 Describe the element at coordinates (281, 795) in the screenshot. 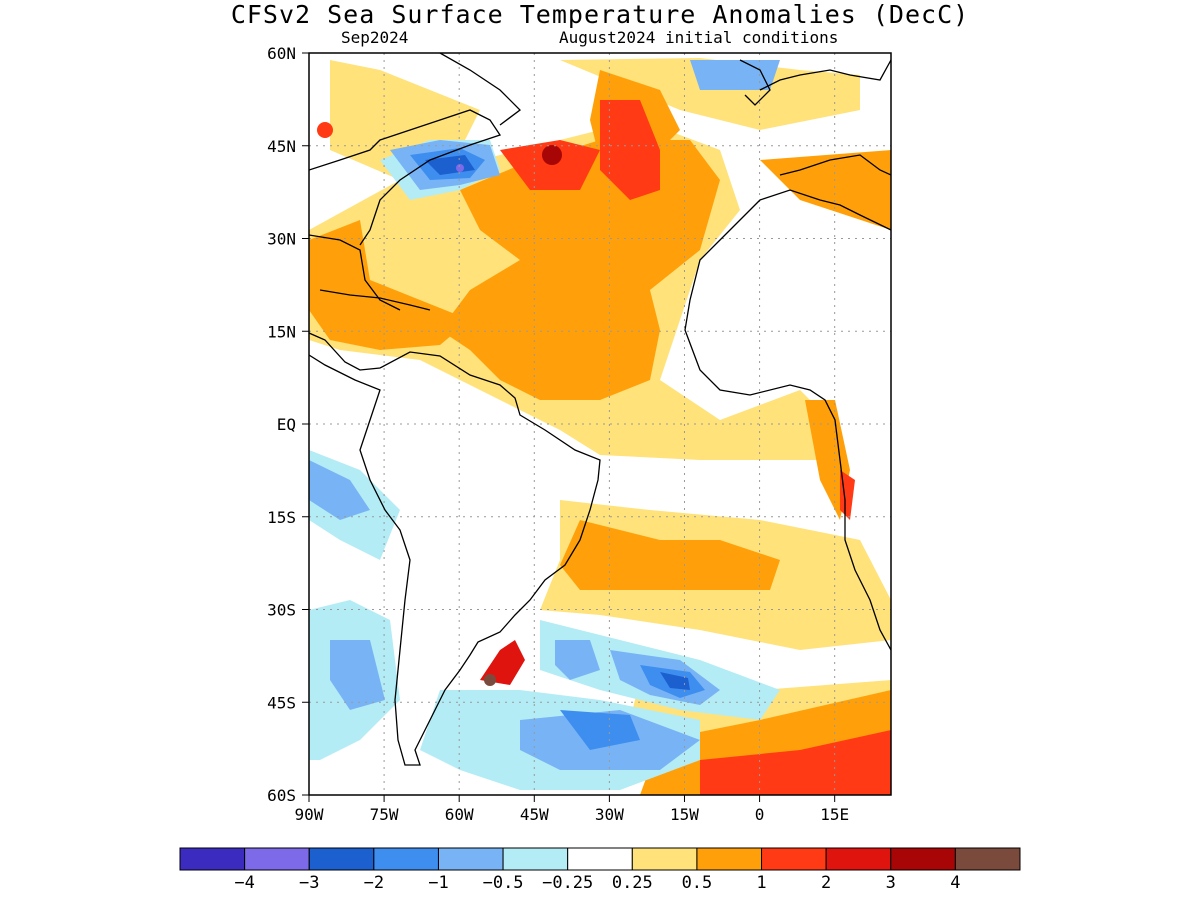

I see `latitude-label: 60S` at that location.